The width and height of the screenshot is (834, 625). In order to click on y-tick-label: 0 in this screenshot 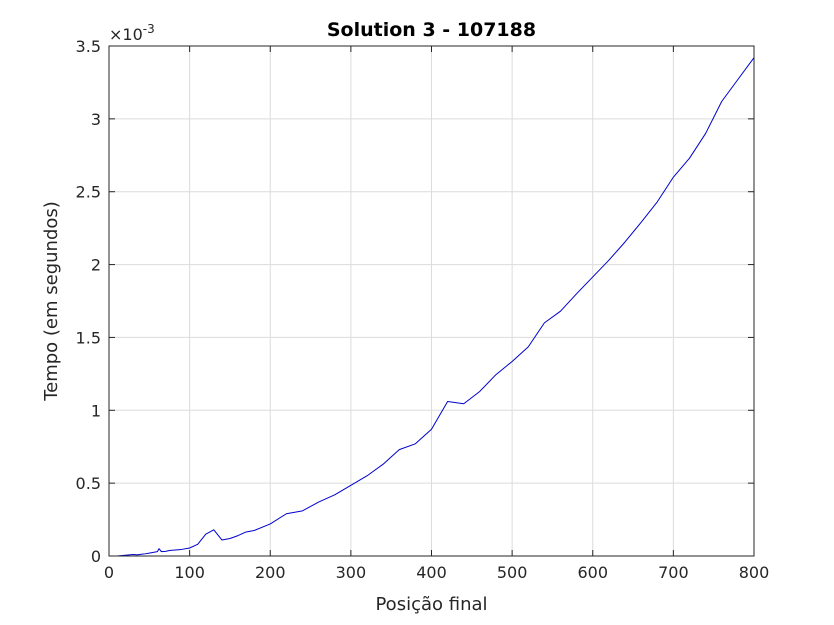, I will do `click(96, 556)`.